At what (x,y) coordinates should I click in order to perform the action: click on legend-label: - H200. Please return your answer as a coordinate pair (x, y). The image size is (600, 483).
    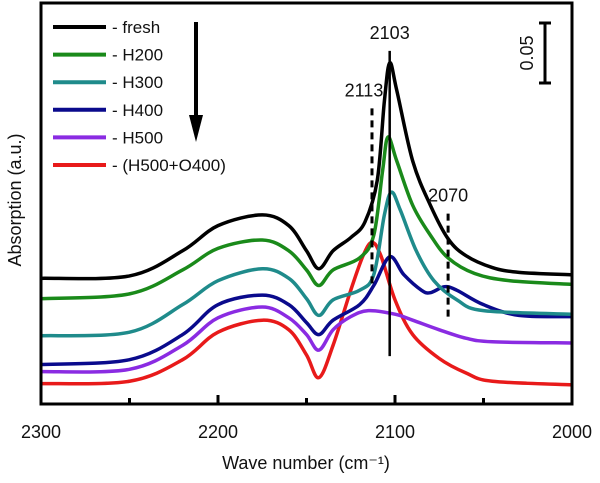
    Looking at the image, I should click on (137, 55).